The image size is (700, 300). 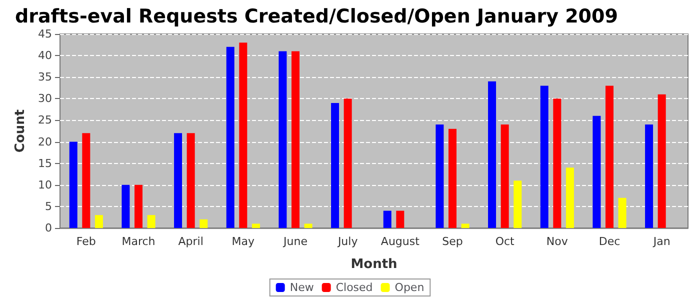 What do you see at coordinates (45, 163) in the screenshot?
I see `y-tick-label: 15` at bounding box center [45, 163].